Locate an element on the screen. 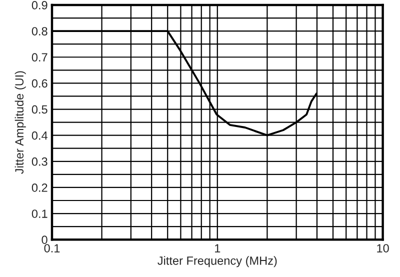  y-tick-label: 0.9 is located at coordinates (40, 5).